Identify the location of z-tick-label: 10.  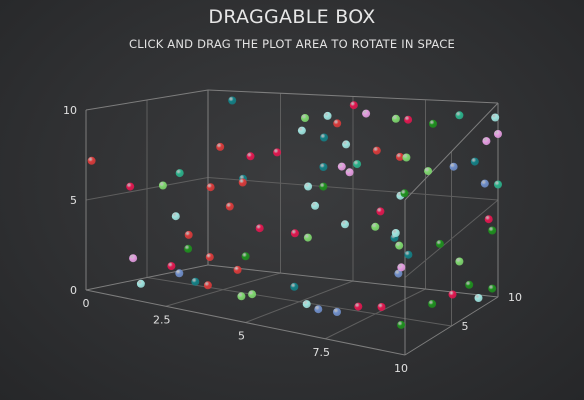
(515, 297).